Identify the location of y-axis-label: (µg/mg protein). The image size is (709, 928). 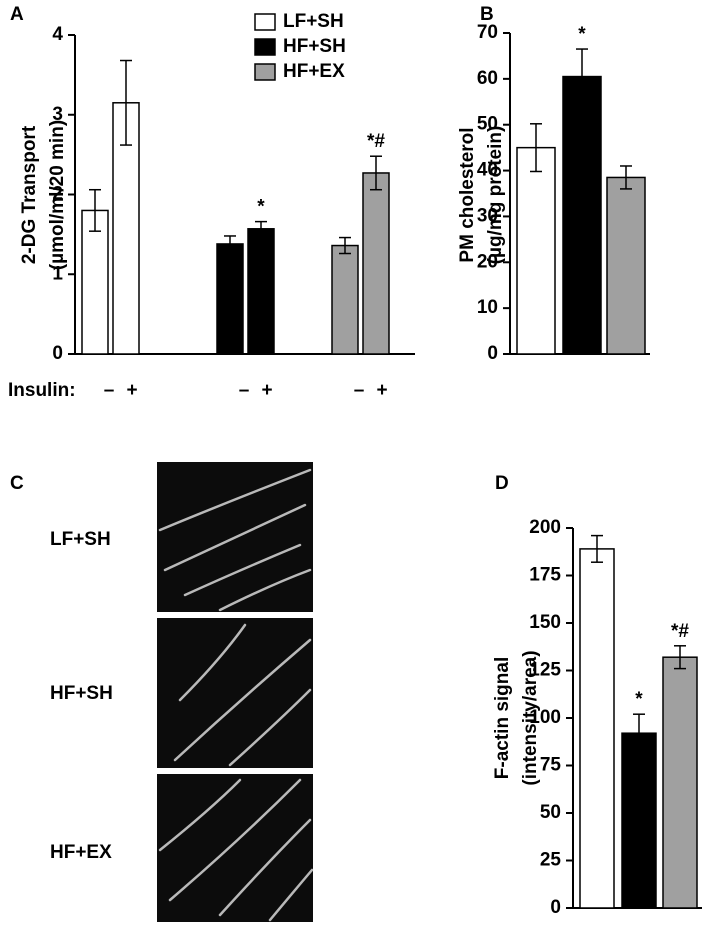
(495, 195).